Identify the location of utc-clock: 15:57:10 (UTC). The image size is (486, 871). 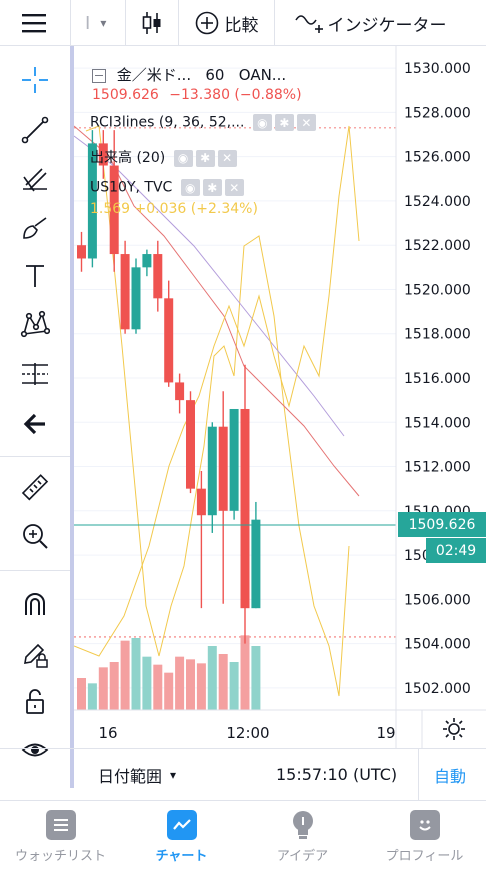
(337, 774).